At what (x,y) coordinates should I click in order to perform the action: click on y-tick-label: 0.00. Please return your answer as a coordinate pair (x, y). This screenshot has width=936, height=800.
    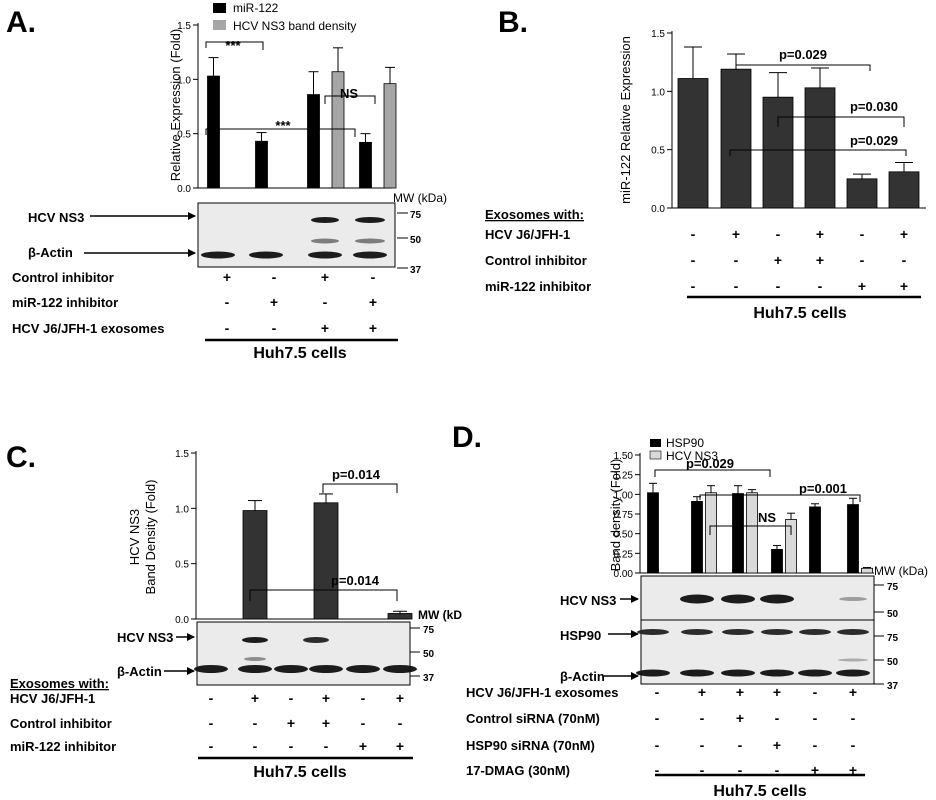
    Looking at the image, I should click on (624, 574).